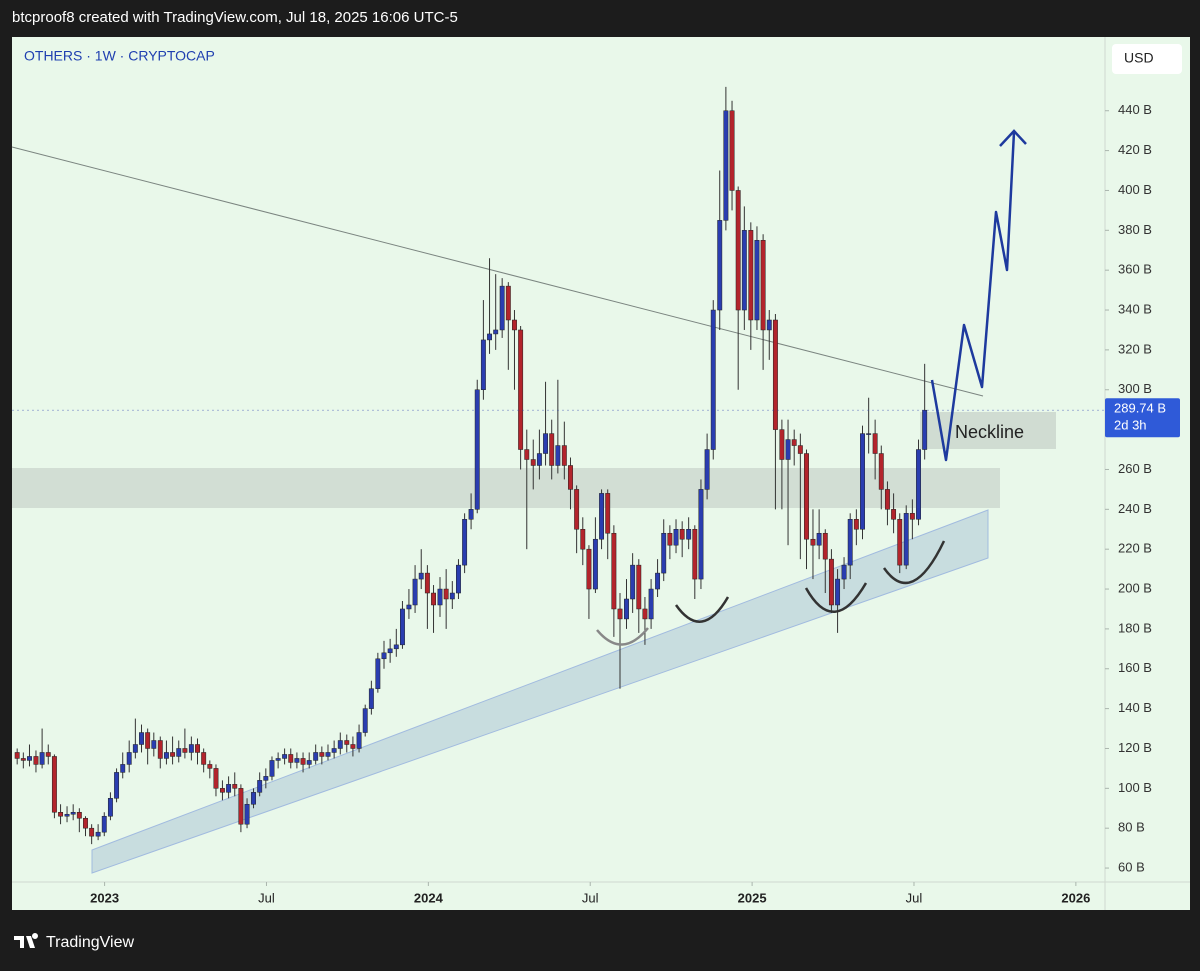 The width and height of the screenshot is (1200, 971). Describe the element at coordinates (1075, 897) in the screenshot. I see `x-tick-label: 2026` at that location.